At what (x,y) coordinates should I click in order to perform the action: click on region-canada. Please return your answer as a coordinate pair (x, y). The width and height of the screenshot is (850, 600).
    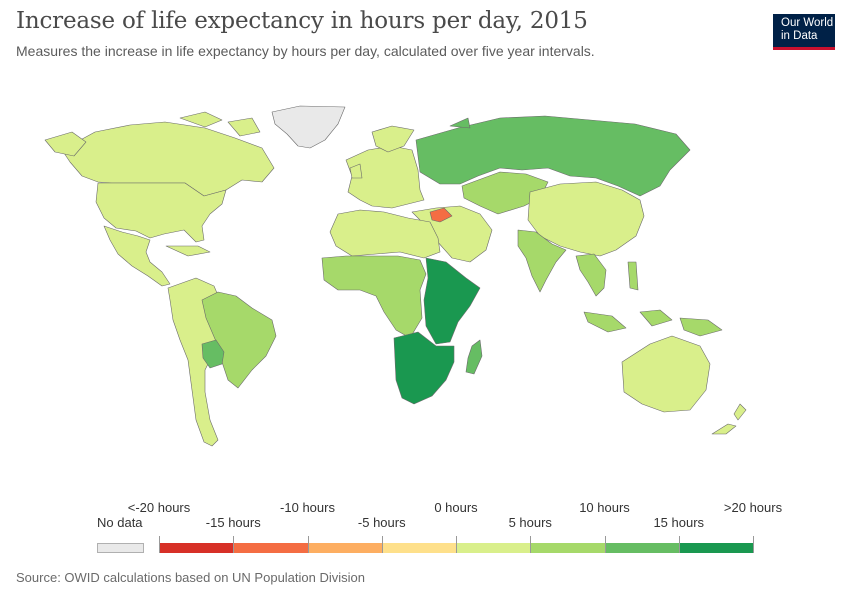
    Looking at the image, I should click on (168, 159).